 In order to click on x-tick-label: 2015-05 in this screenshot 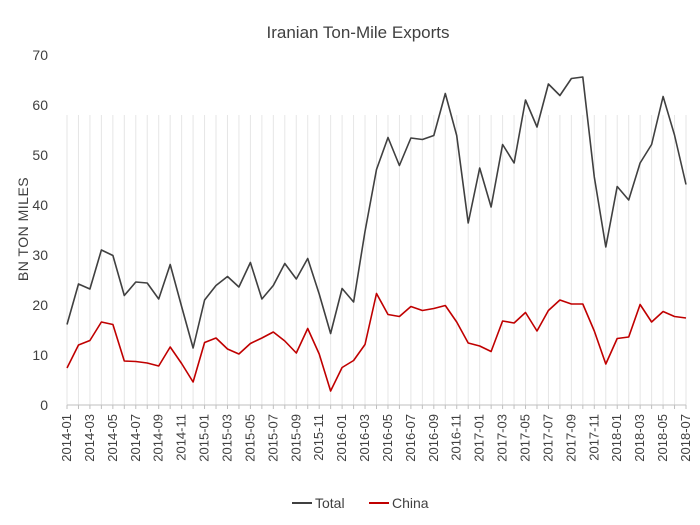, I will do `click(249, 438)`.